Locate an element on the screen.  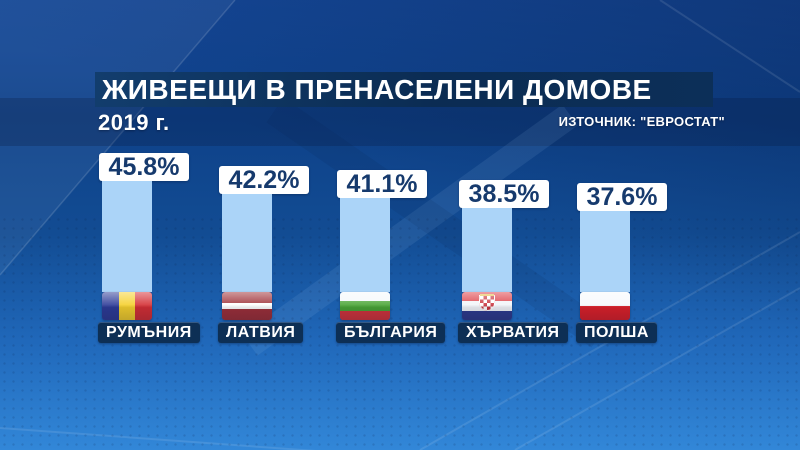
value-label-bar-5: 37.6% is located at coordinates (622, 197).